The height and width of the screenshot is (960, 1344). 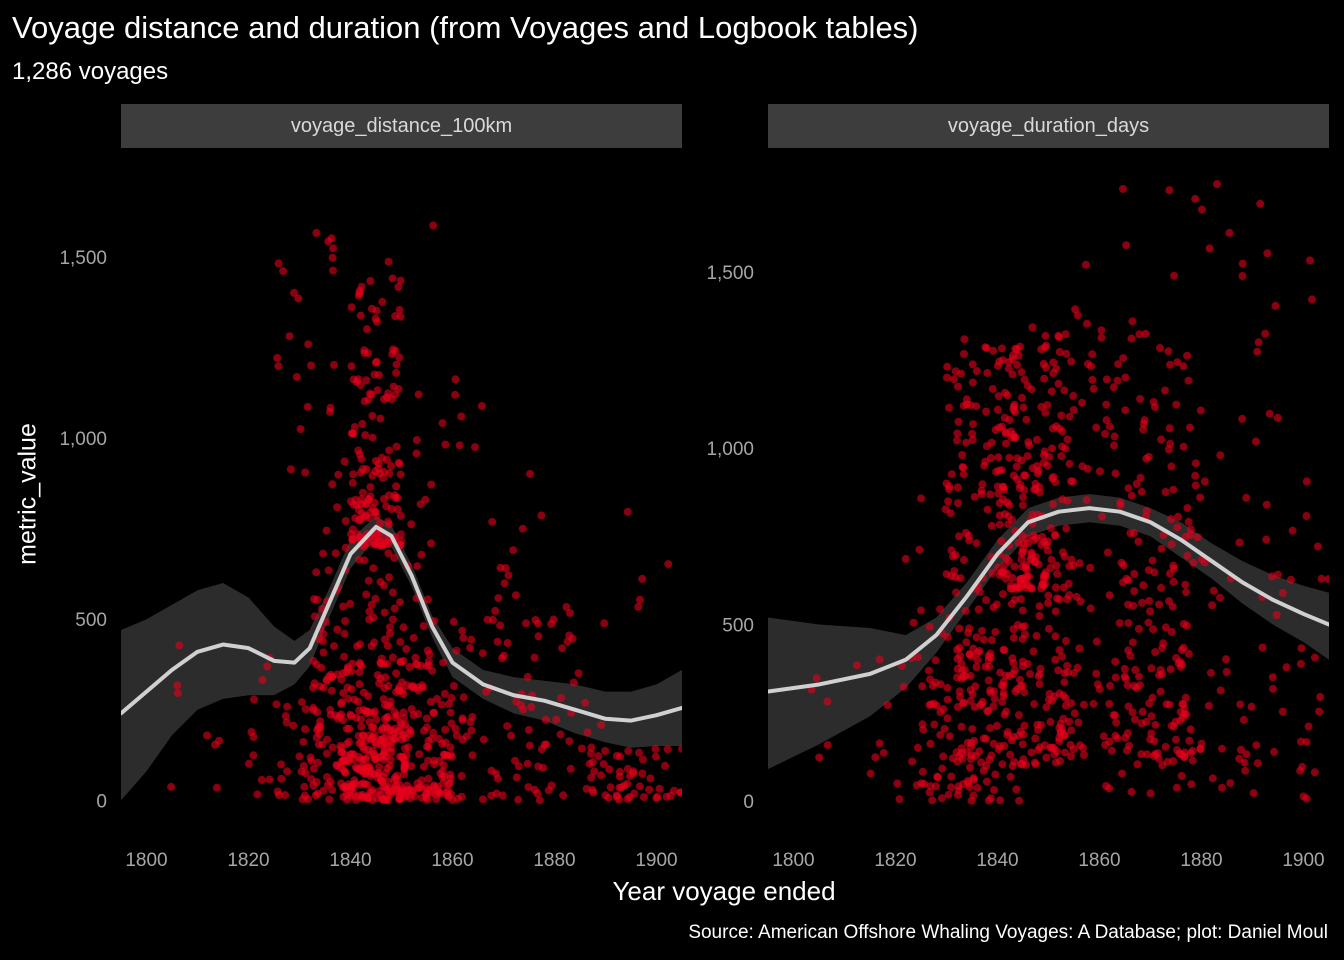 I want to click on facet-strip-duration: voyage_duration_days, so click(x=1048, y=126).